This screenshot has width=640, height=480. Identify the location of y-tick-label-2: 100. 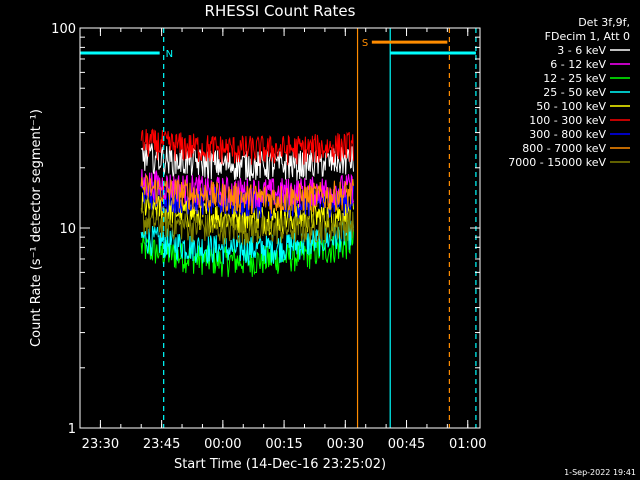
(63, 29).